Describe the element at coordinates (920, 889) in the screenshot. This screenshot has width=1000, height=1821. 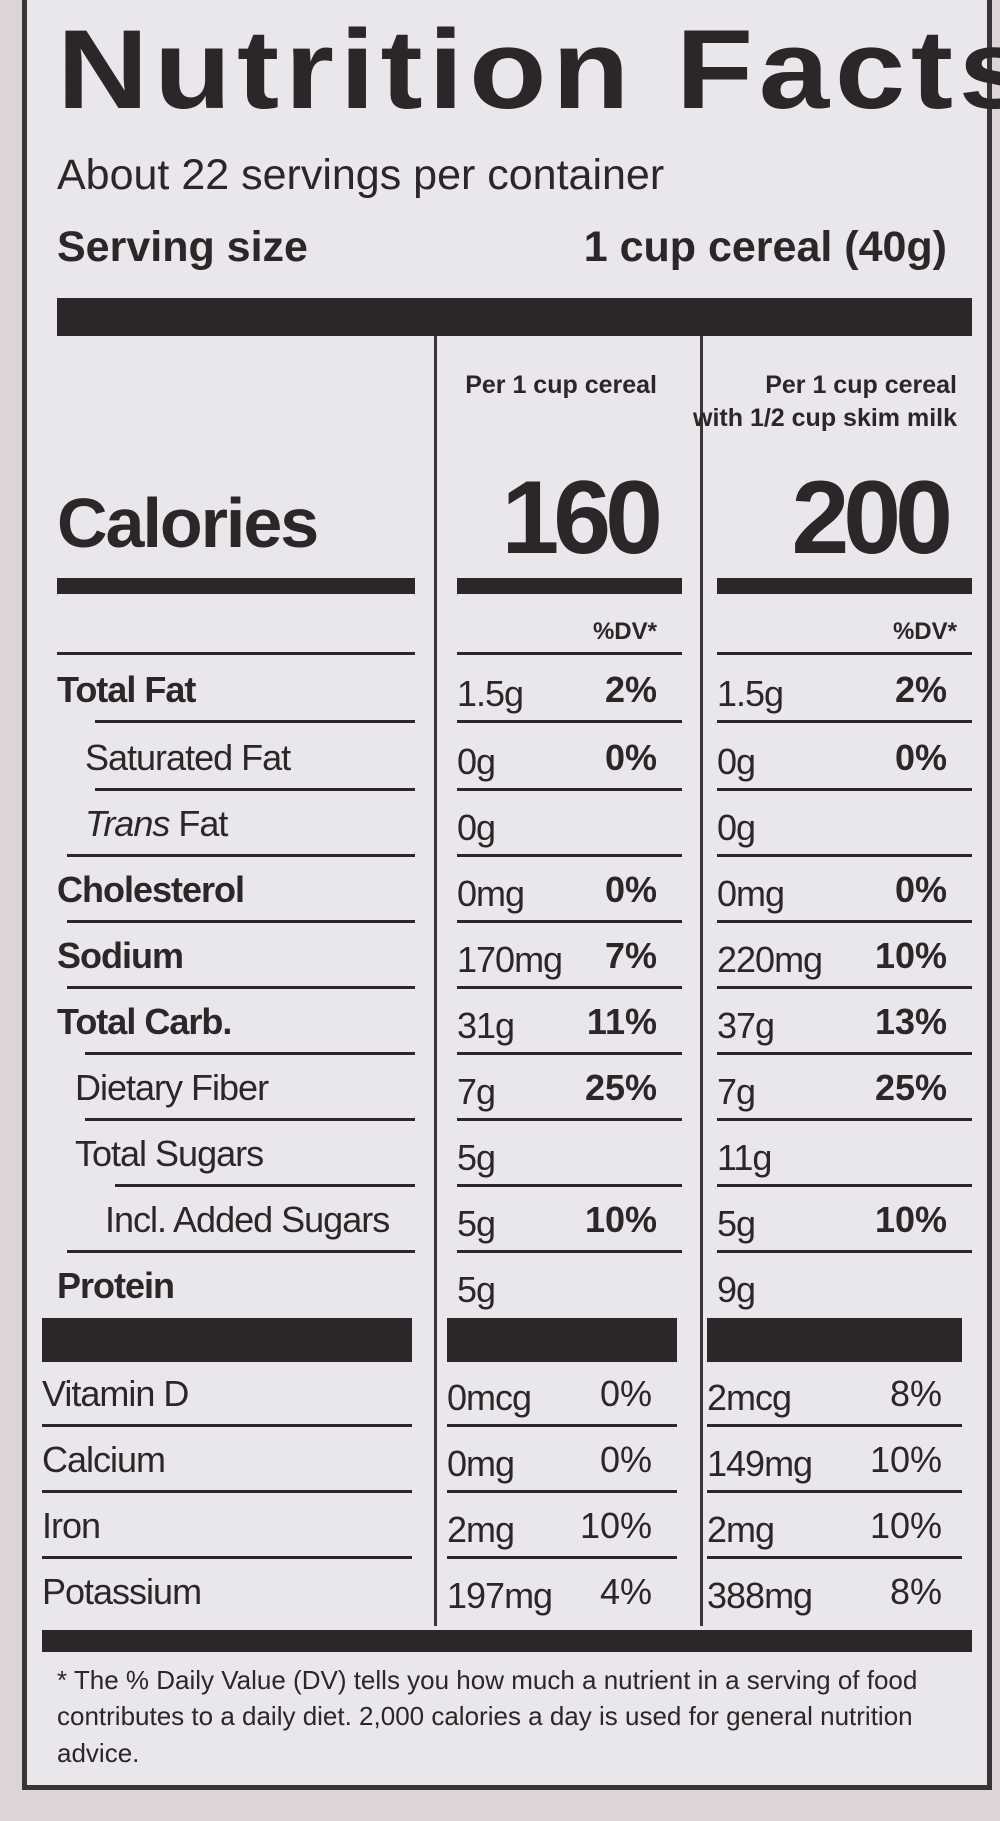
I see `nutrient-dv-with-milk: 0%` at that location.